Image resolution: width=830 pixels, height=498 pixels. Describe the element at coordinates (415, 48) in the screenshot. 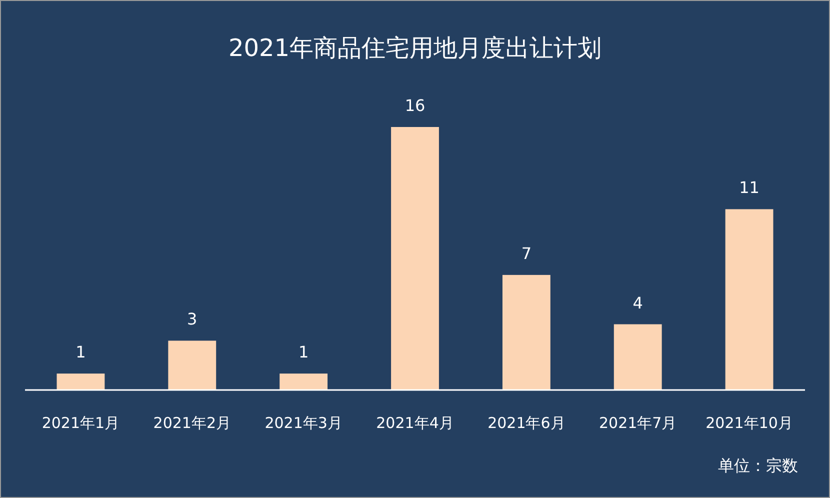

I see `chart-title: 2021年商品住宅用地月度出让计划` at that location.